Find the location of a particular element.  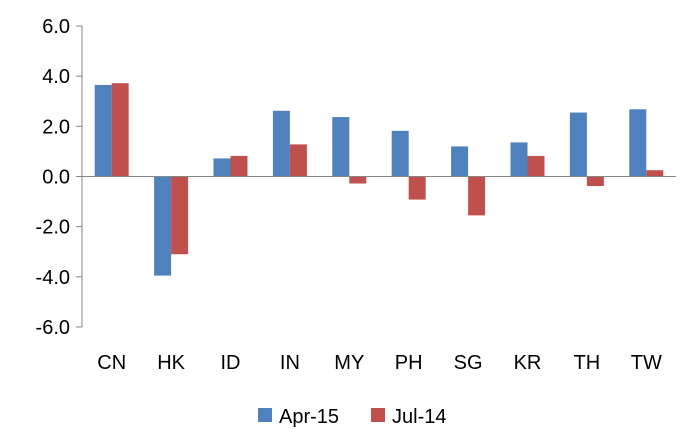

bar-jul-14-my is located at coordinates (358, 180).